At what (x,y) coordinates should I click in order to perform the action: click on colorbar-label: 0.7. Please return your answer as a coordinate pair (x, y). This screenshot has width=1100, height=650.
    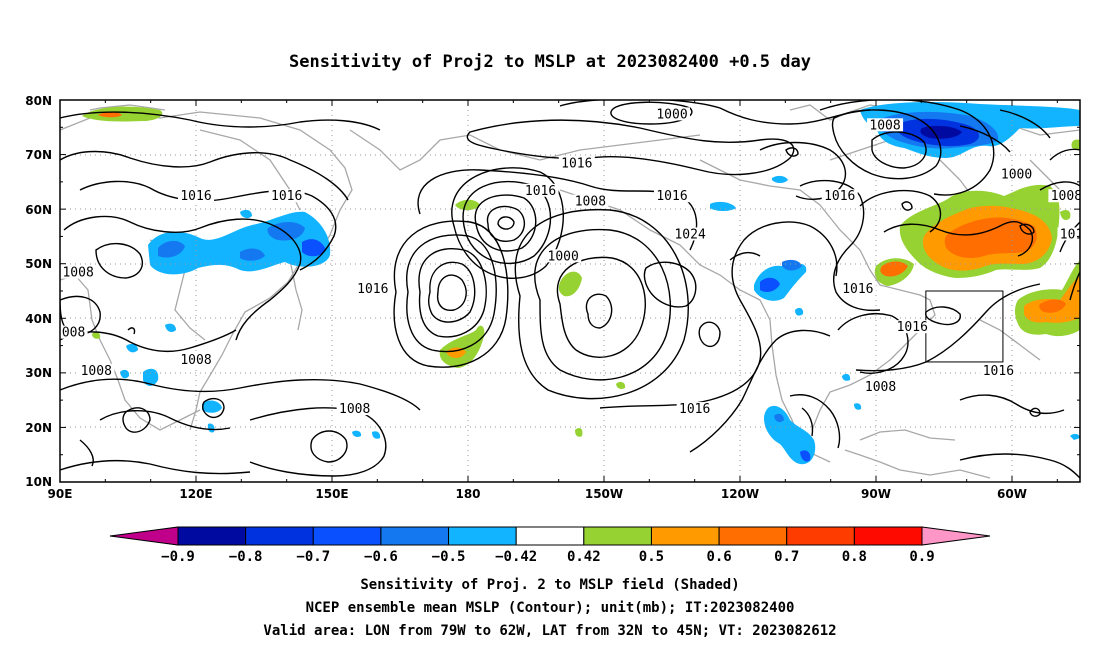
    Looking at the image, I should click on (786, 557).